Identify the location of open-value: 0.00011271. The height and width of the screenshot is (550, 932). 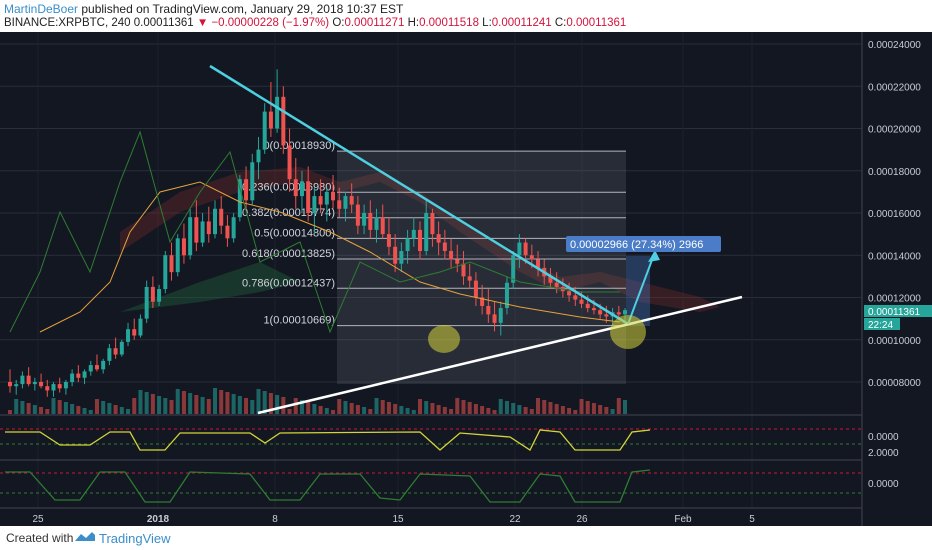
(374, 23).